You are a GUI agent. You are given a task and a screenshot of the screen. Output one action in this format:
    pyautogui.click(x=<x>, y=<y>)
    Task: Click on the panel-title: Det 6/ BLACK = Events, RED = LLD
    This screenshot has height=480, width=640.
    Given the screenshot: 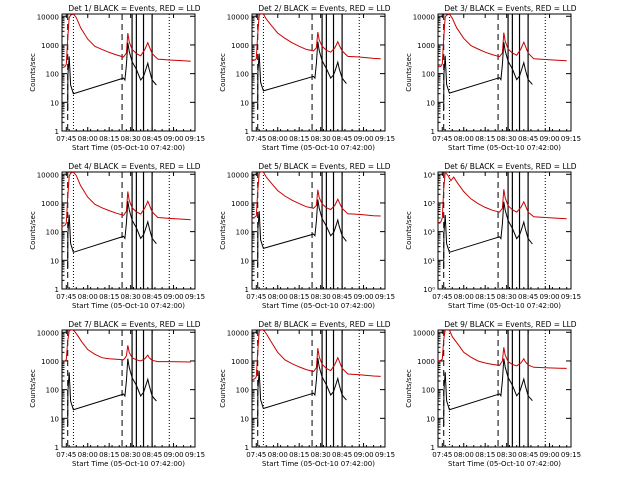 What is the action you would take?
    pyautogui.click(x=510, y=166)
    